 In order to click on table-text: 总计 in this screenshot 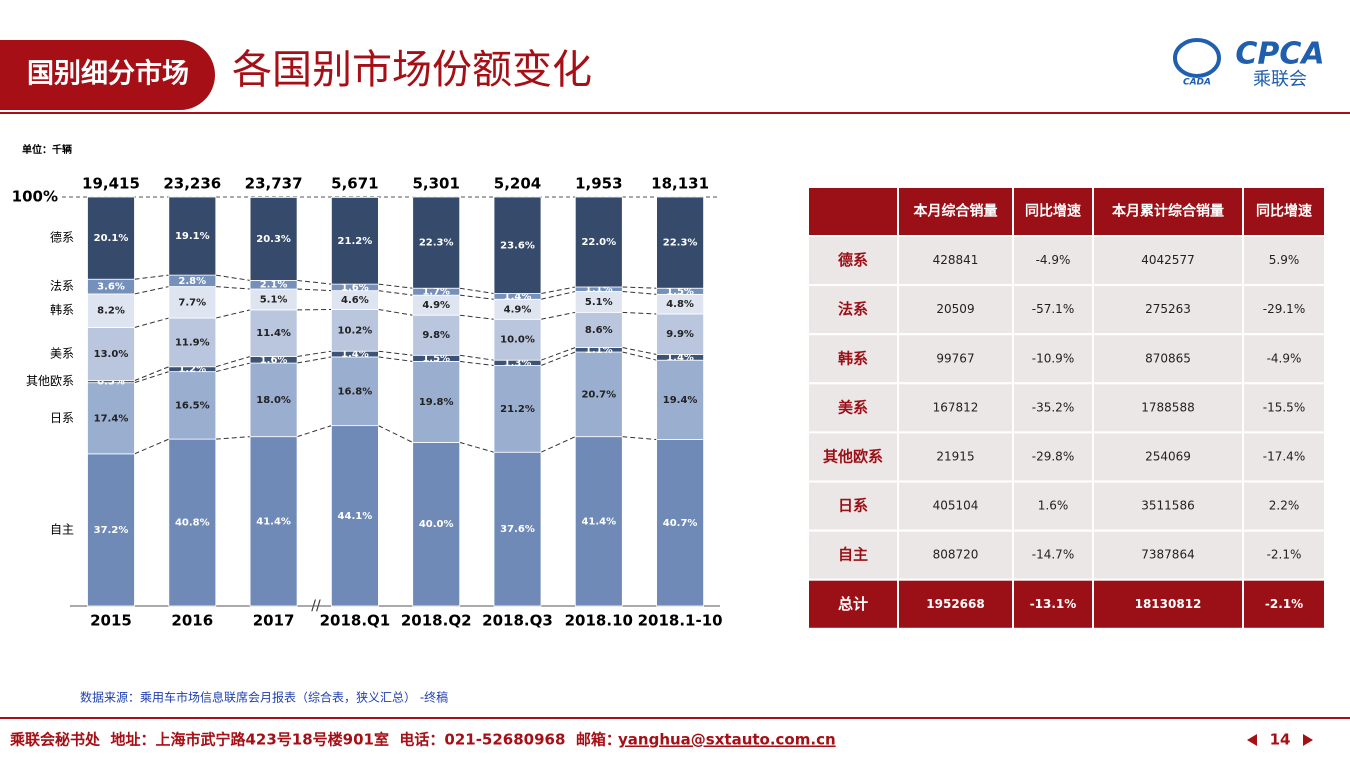, I will do `click(853, 604)`.